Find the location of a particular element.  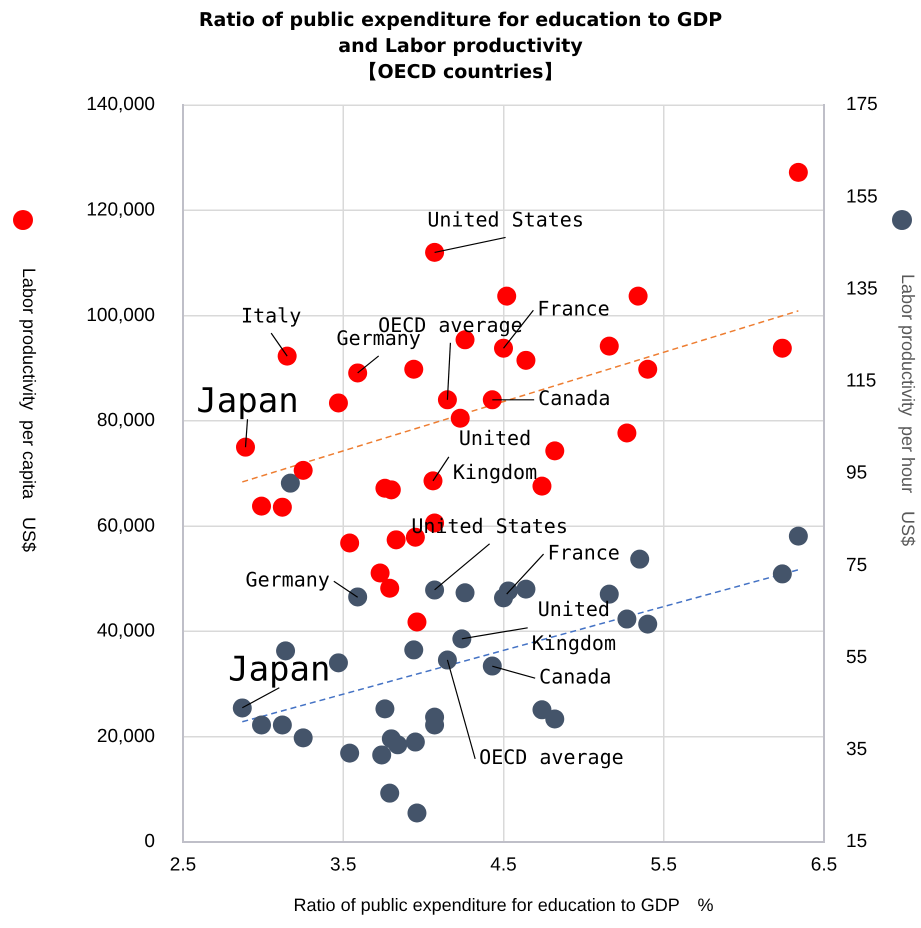

y-tick-label: 0 is located at coordinates (149, 841).